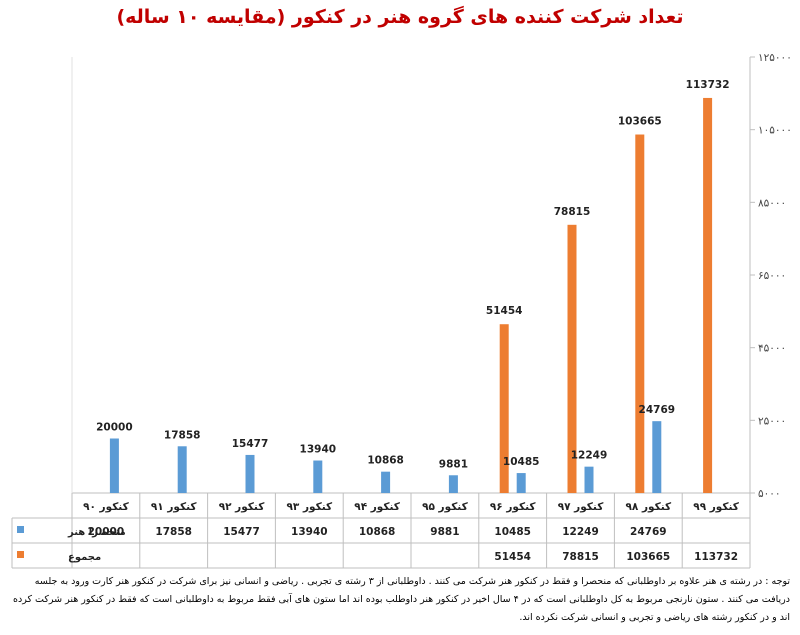 This screenshot has height=635, width=800. I want to click on table-cell-total: 51454, so click(512, 557).